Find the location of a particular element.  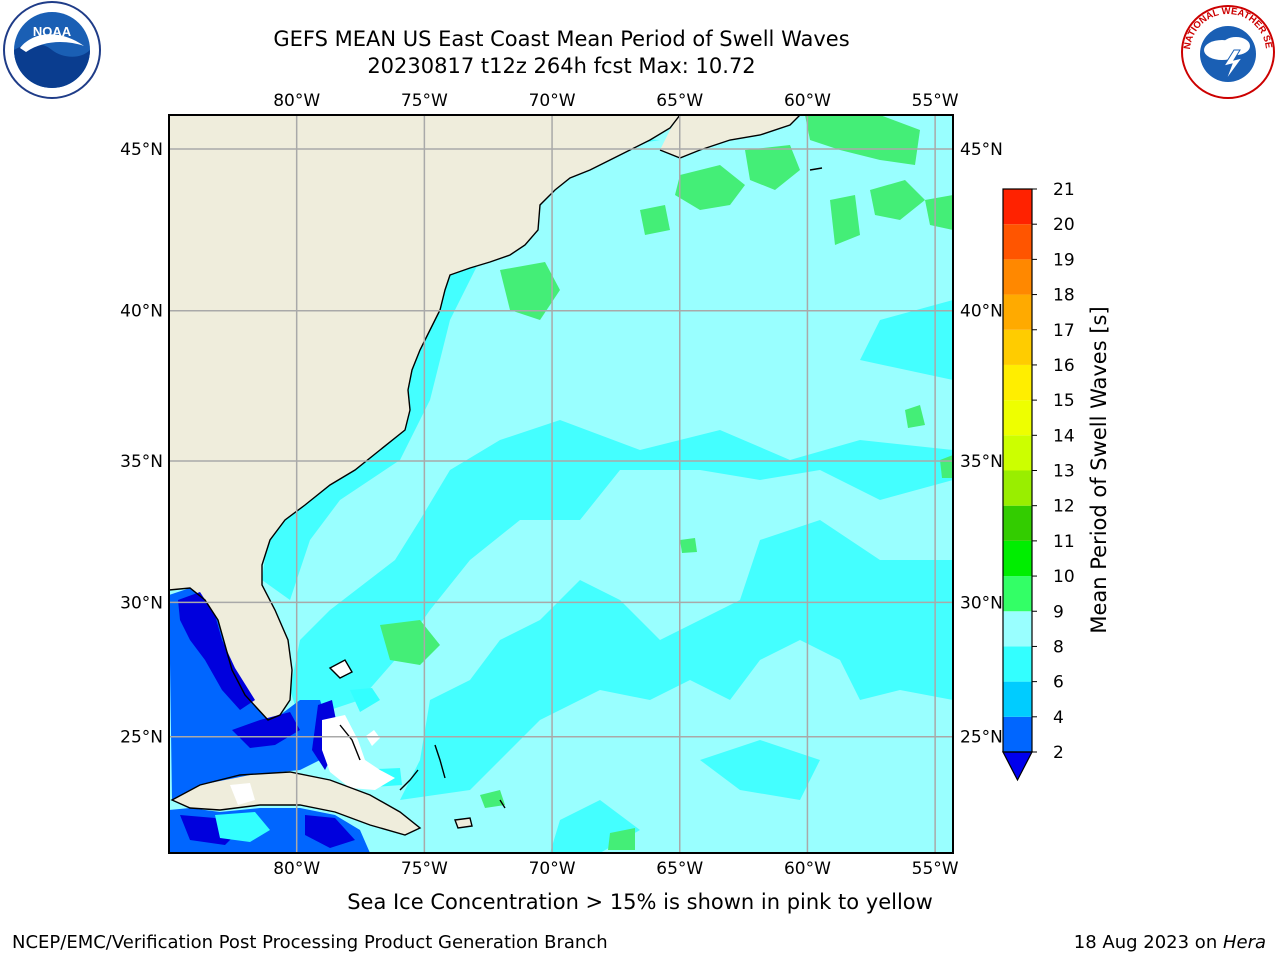

colorbar-tick-label: 12 is located at coordinates (1064, 507).